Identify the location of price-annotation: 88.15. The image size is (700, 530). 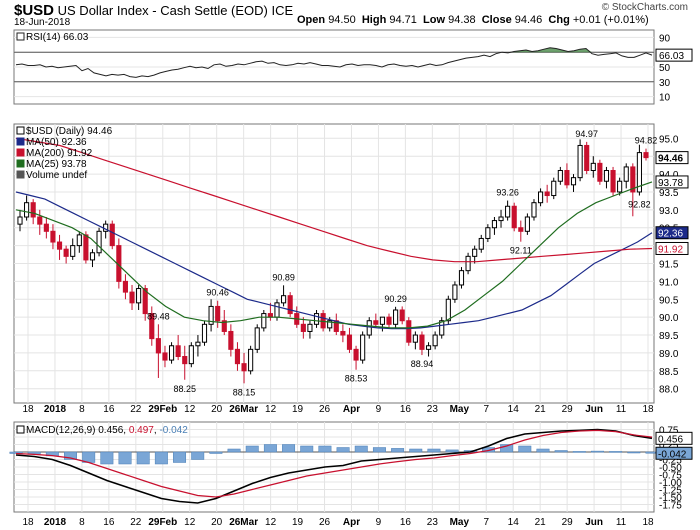
(244, 392).